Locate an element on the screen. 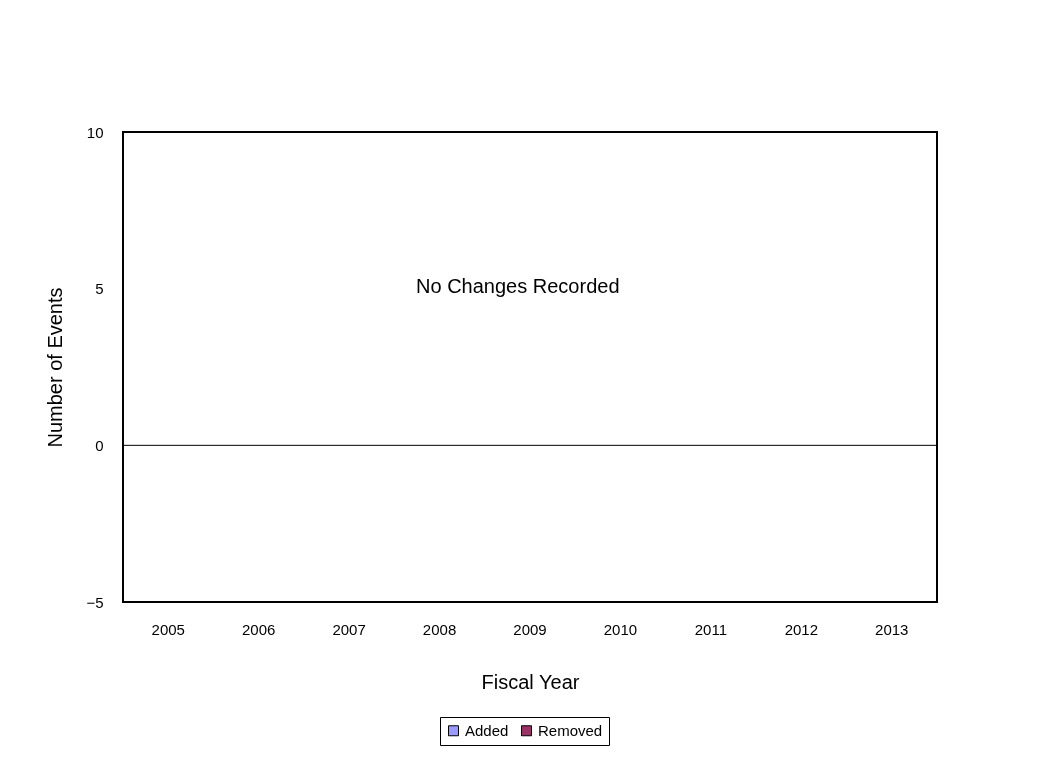 Image resolution: width=1061 pixels, height=771 pixels. x-tick-label: 2005 is located at coordinates (168, 629).